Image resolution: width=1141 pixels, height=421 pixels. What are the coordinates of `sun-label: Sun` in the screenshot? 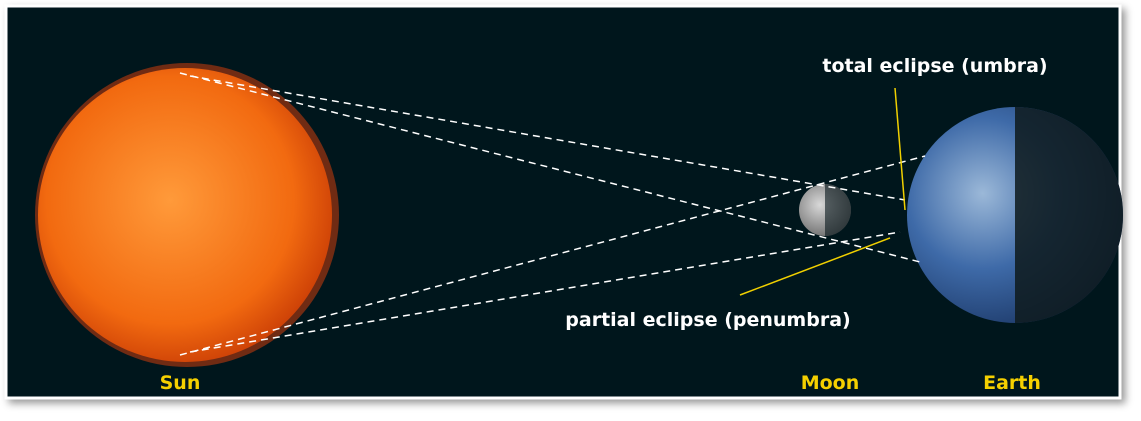 It's located at (180, 383).